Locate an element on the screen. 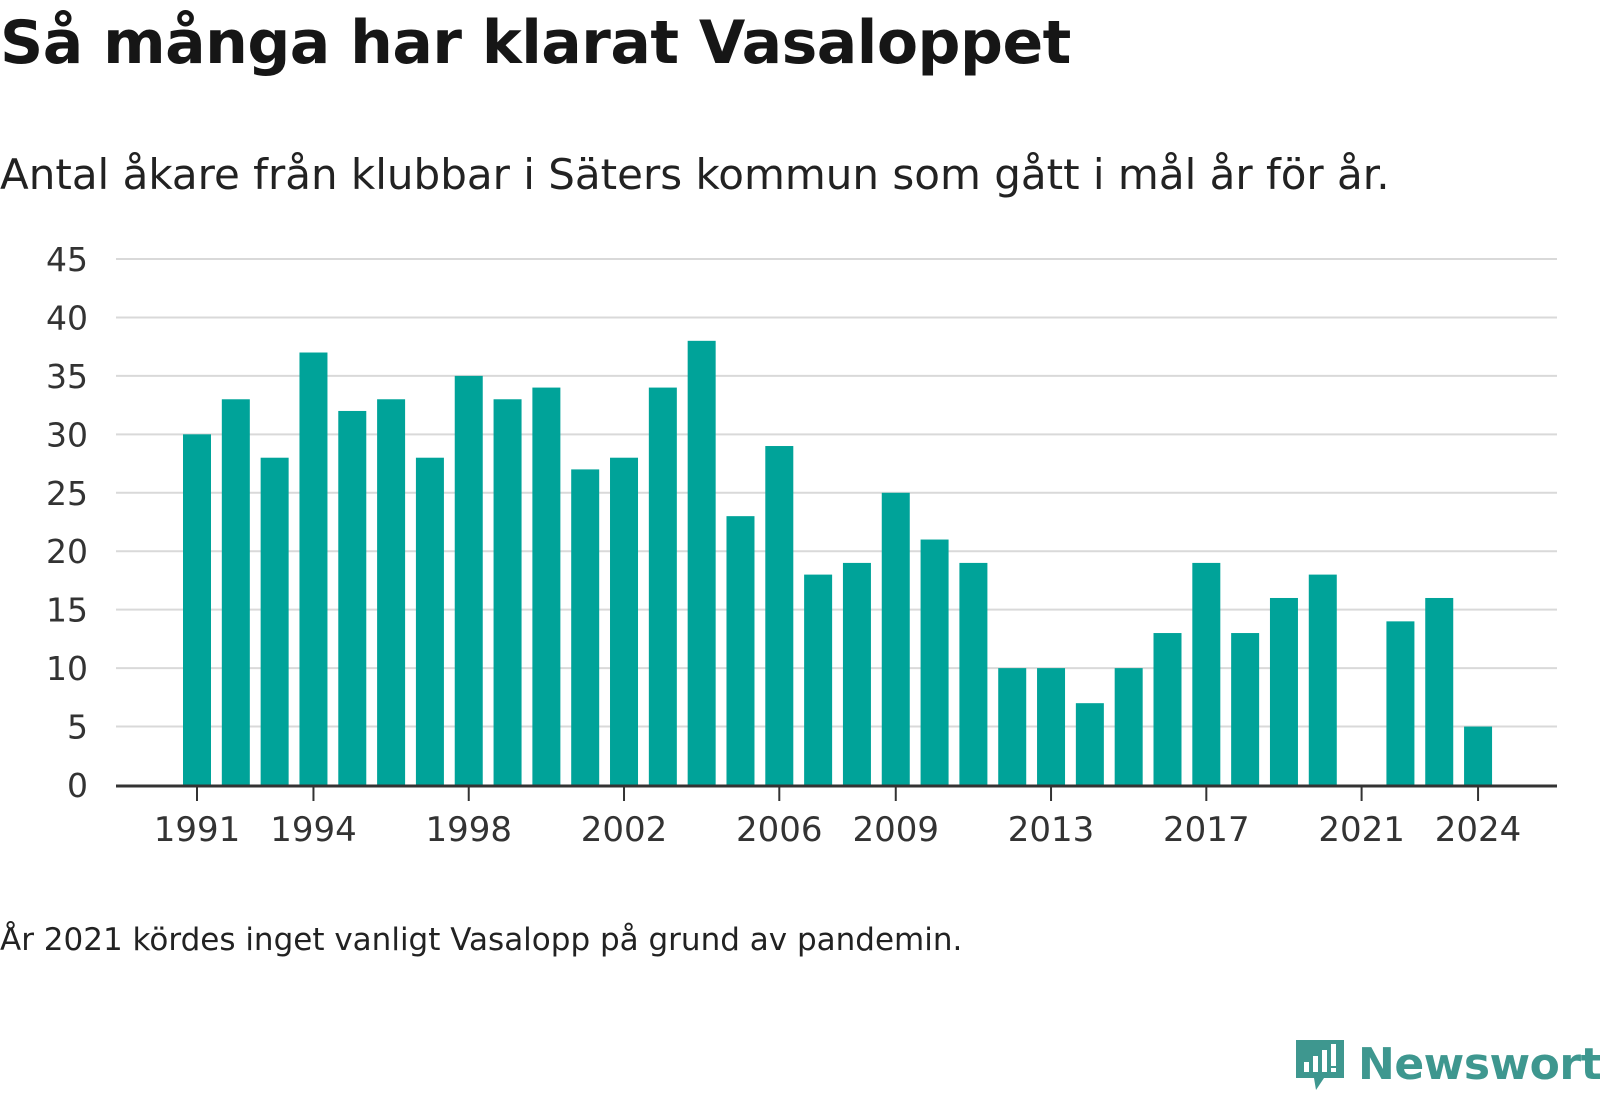 This screenshot has height=1100, width=1600. bar-1999 is located at coordinates (507, 592).